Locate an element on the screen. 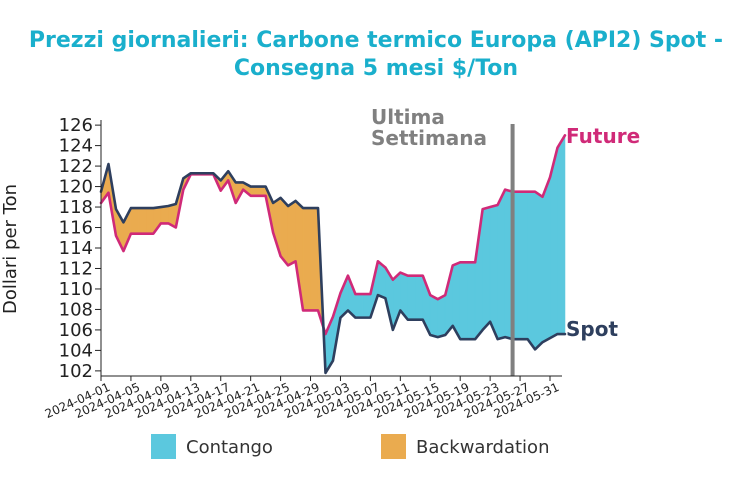  legend-contango-swatch is located at coordinates (163, 446).